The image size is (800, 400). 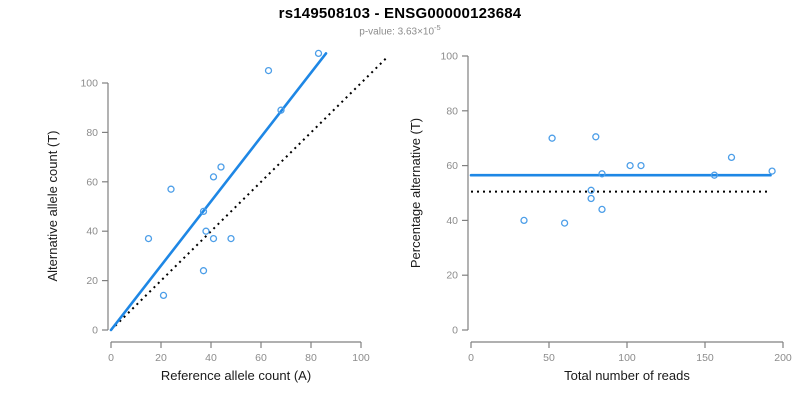 What do you see at coordinates (549, 358) in the screenshot?
I see `x-tick-label: 50` at bounding box center [549, 358].